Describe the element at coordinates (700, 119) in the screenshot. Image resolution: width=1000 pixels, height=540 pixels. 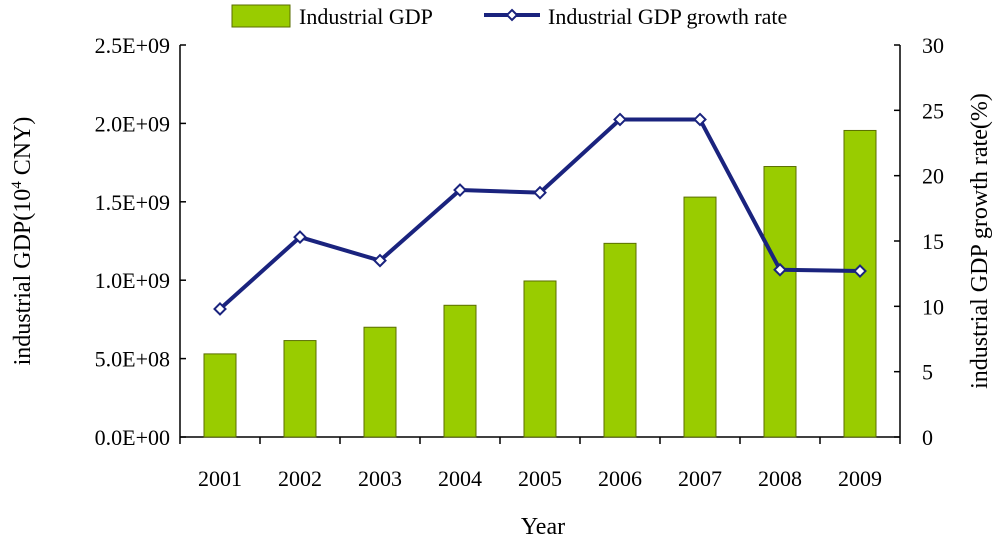
I see `growth-rate-point-2007` at that location.